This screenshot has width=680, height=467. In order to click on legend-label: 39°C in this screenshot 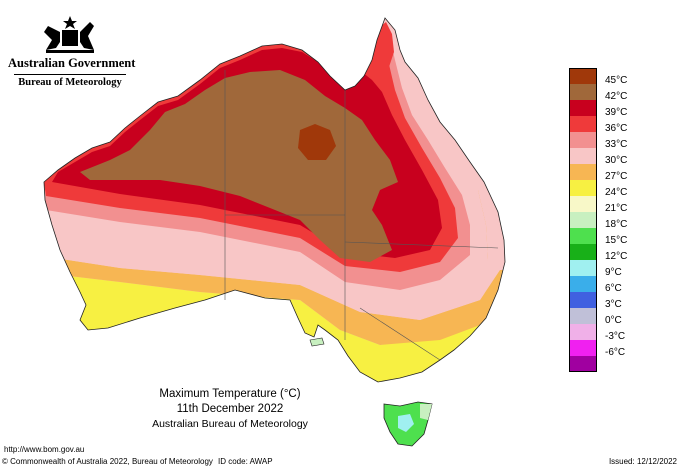, I will do `click(616, 112)`.